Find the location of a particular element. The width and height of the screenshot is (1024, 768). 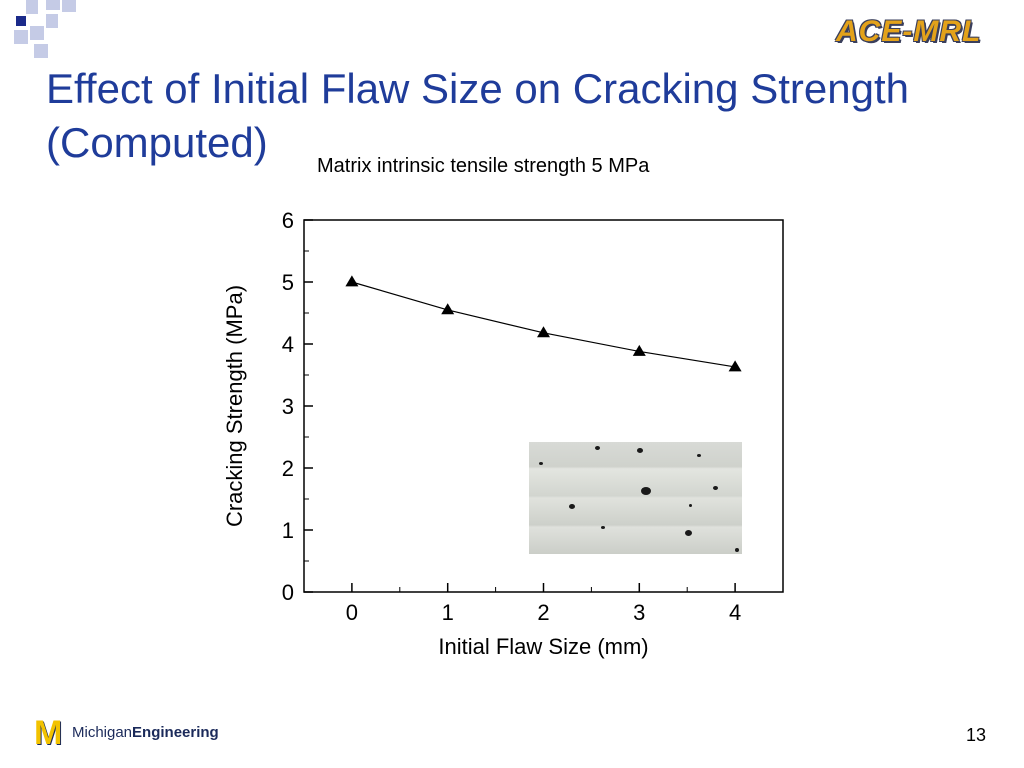

y-tick-label: 2 is located at coordinates (288, 468).